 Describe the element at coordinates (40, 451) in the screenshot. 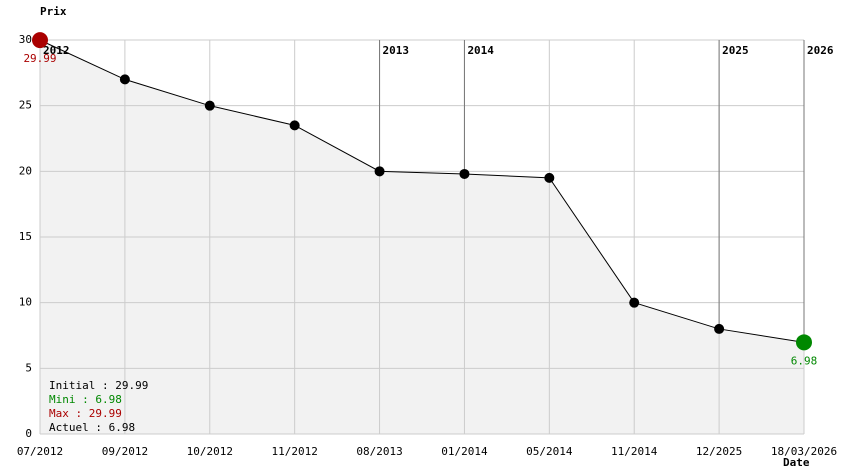

I see `x-tick-label: 07/2012` at that location.